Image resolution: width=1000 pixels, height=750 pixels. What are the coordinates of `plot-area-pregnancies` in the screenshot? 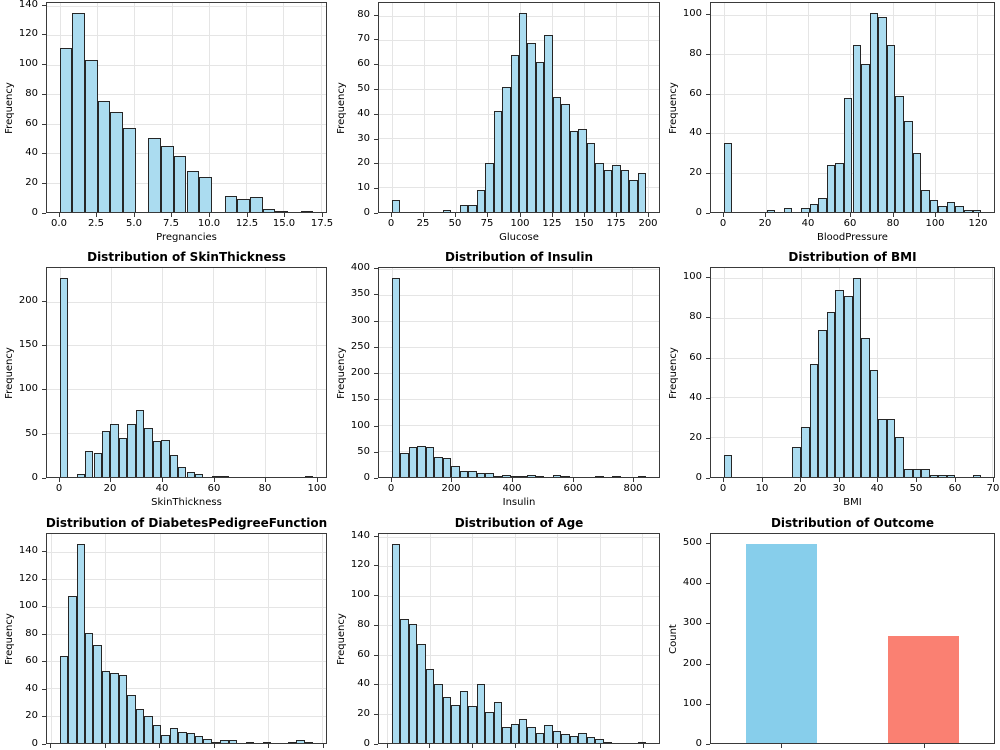 It's located at (186, 107).